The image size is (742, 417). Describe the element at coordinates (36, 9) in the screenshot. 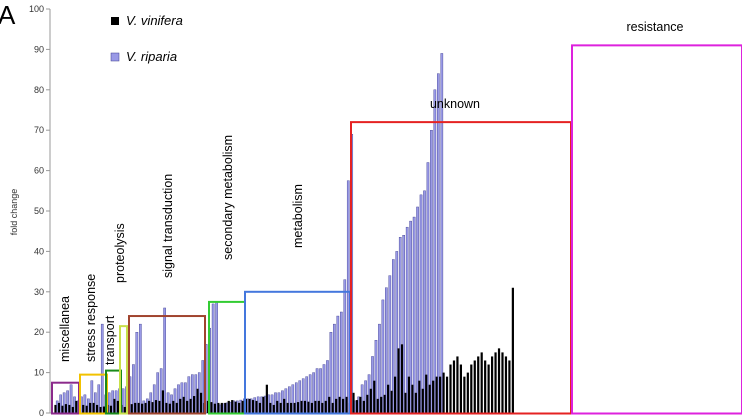

I see `y-tick-label: 100` at that location.